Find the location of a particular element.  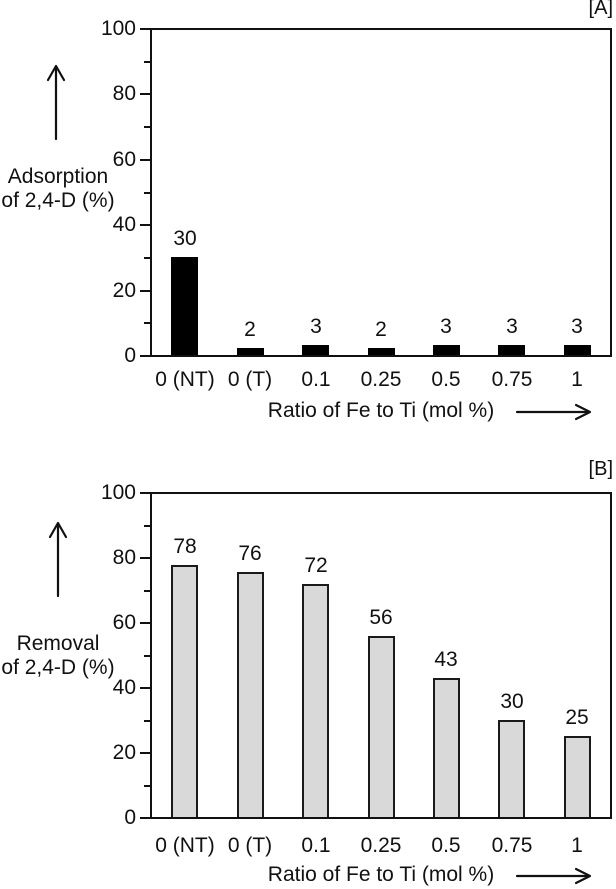

bar-value-label: 56 is located at coordinates (381, 617).